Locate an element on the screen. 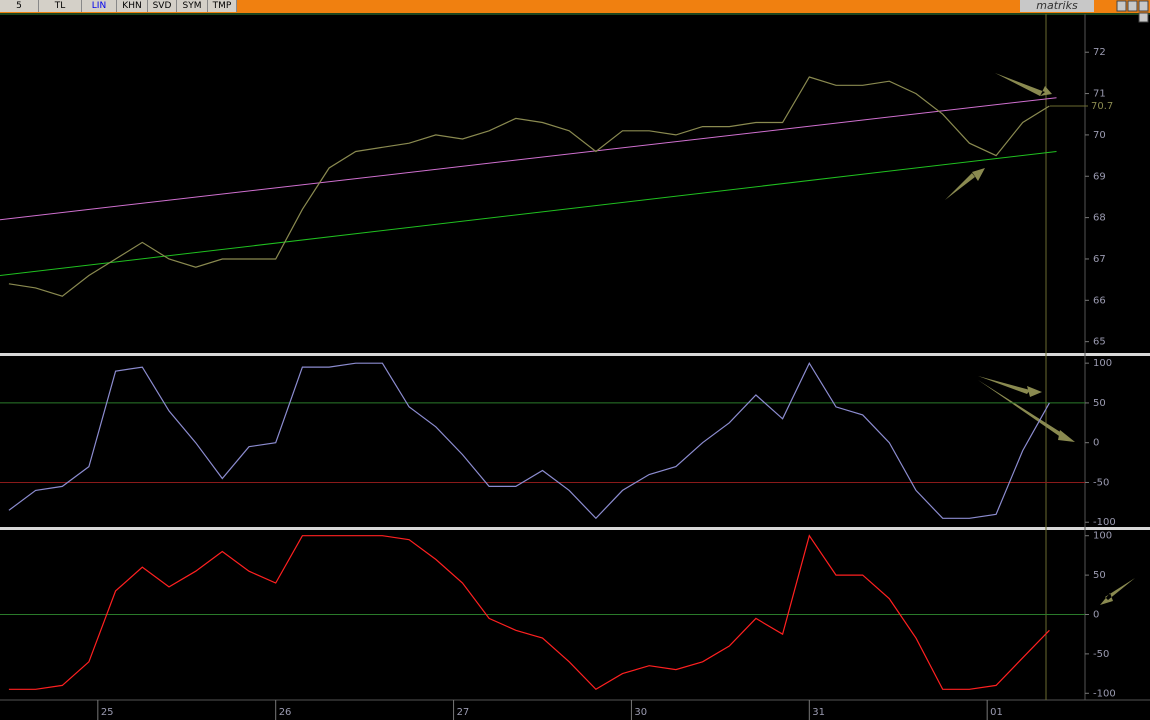 The image size is (1150, 720). x-tick-label: 26 is located at coordinates (285, 712).